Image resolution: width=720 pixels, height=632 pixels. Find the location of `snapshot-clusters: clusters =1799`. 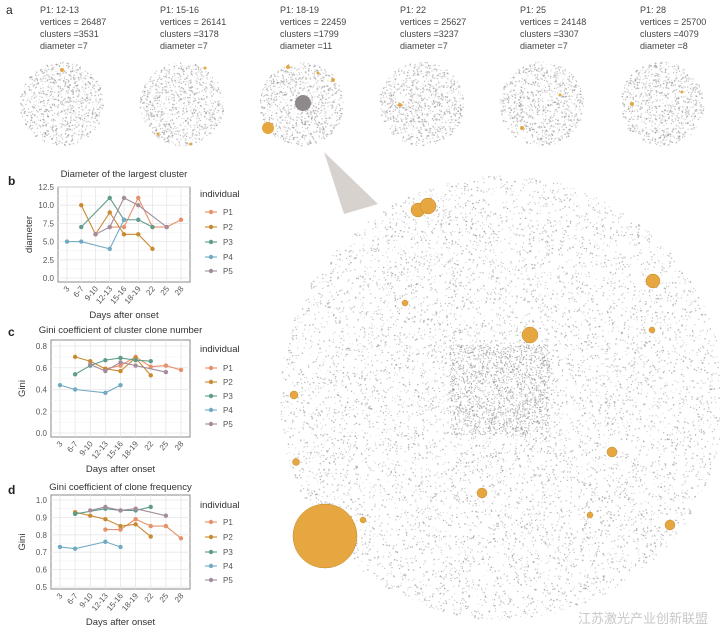

snapshot-clusters: clusters =1799 is located at coordinates (309, 34).